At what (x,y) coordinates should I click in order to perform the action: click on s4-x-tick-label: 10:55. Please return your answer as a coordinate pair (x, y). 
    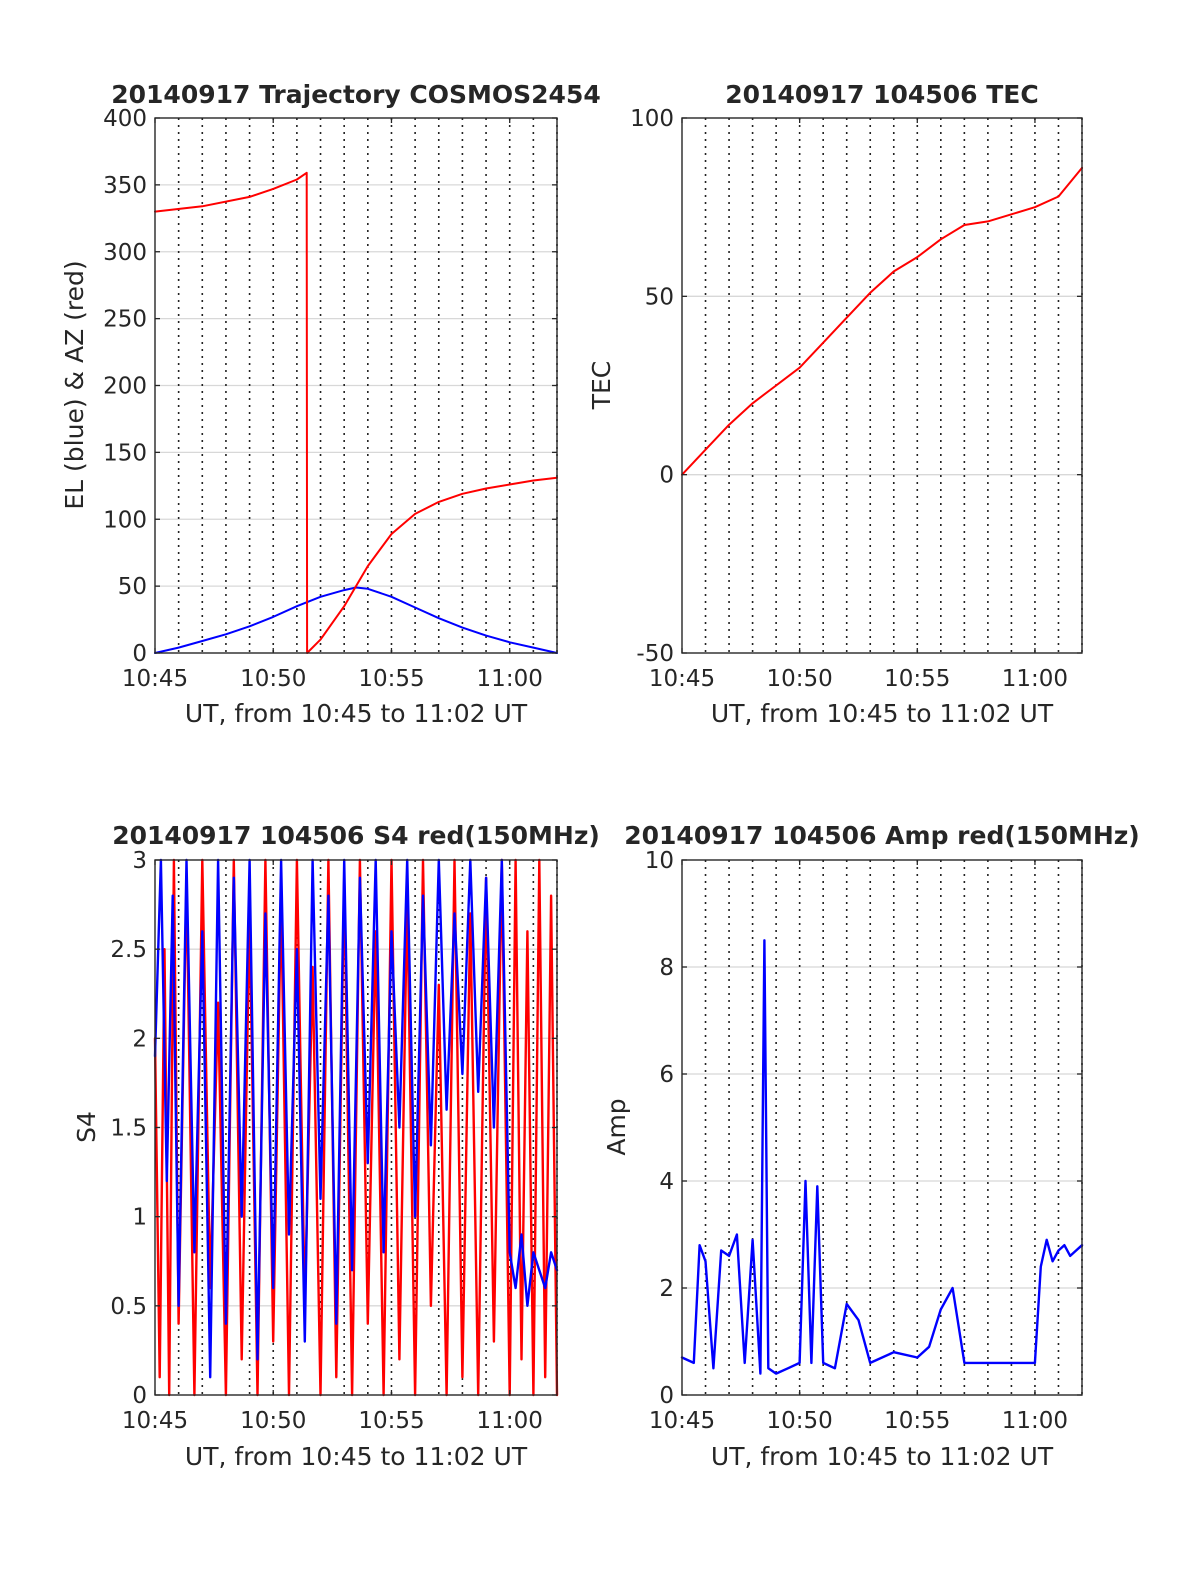
    Looking at the image, I should click on (391, 1421).